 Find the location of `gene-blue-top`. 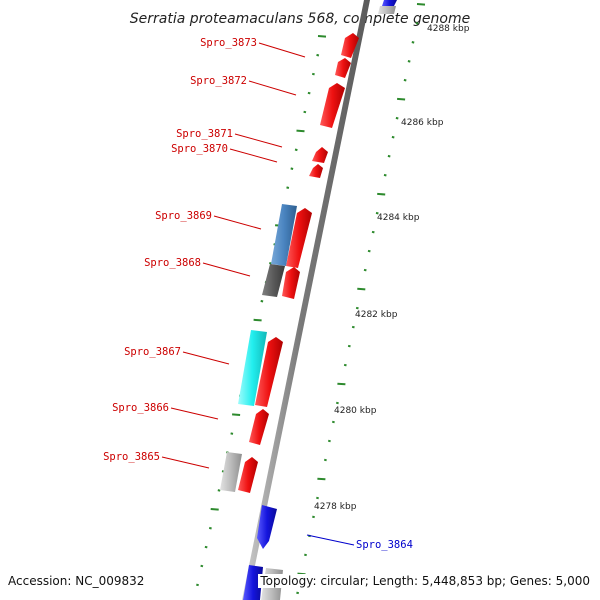

gene-blue-top is located at coordinates (389, 3).